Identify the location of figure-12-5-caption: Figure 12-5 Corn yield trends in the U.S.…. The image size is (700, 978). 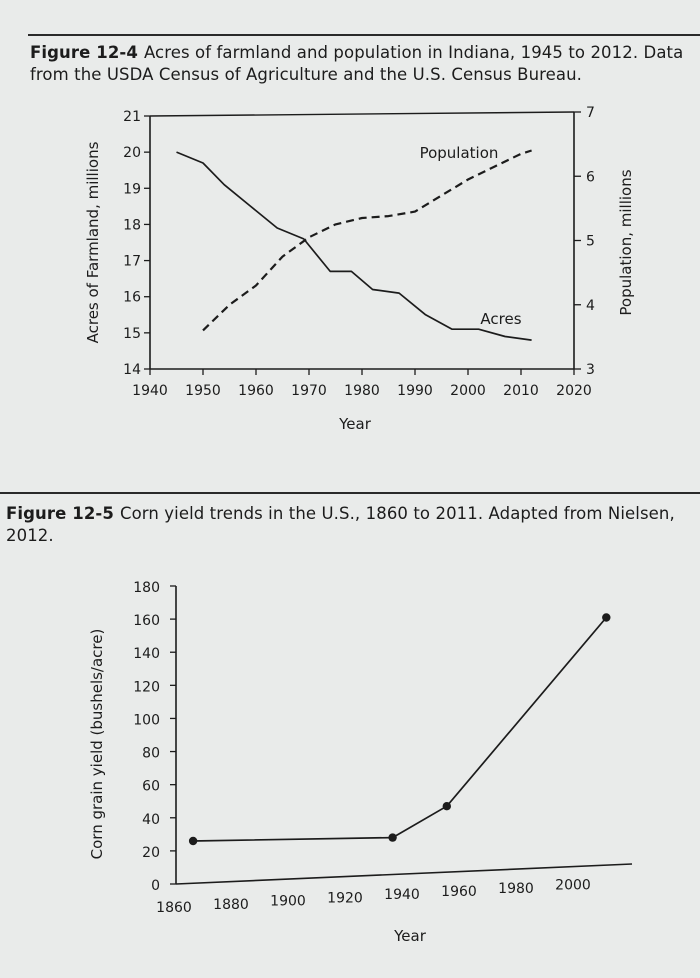
(351, 525).